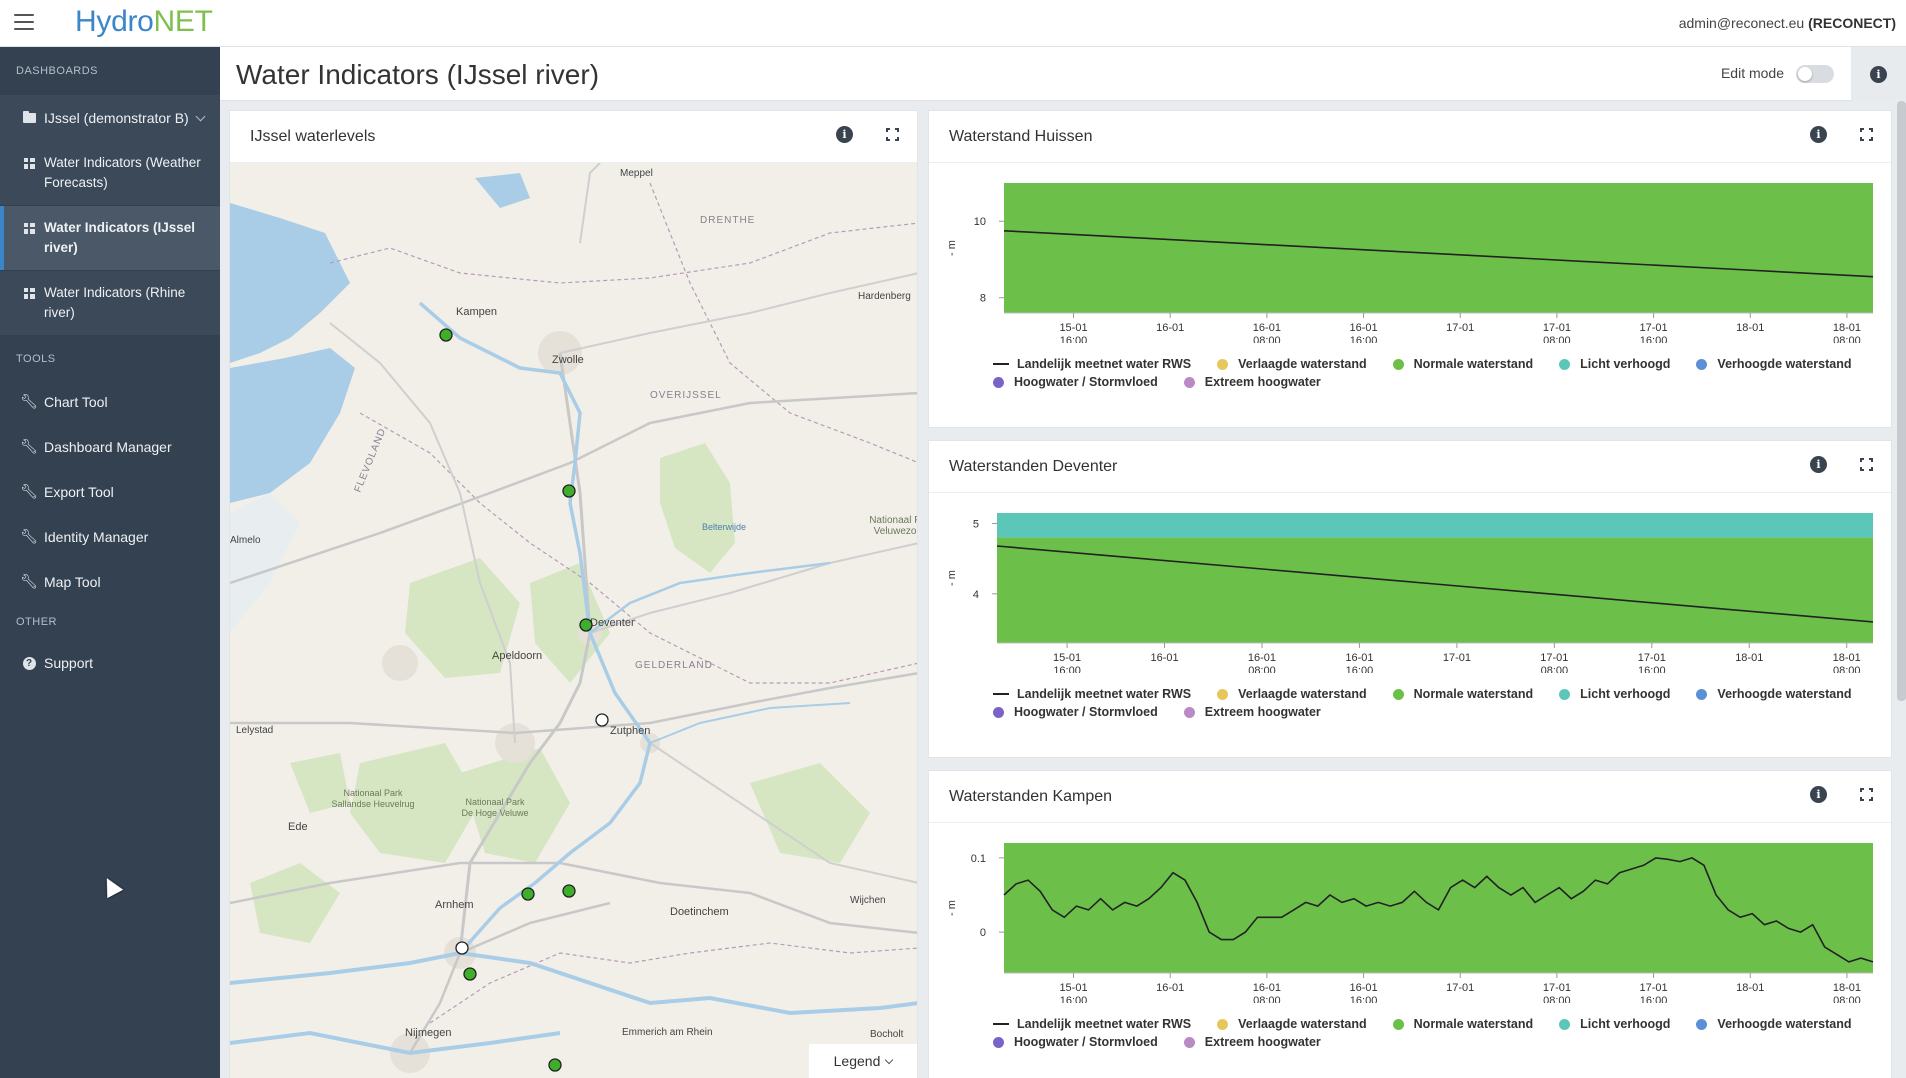 The width and height of the screenshot is (1906, 1078). Describe the element at coordinates (1170, 382) in the screenshot. I see `chart-legend-row: Hoogwater / Stormvloed Extreem hoogwater` at that location.